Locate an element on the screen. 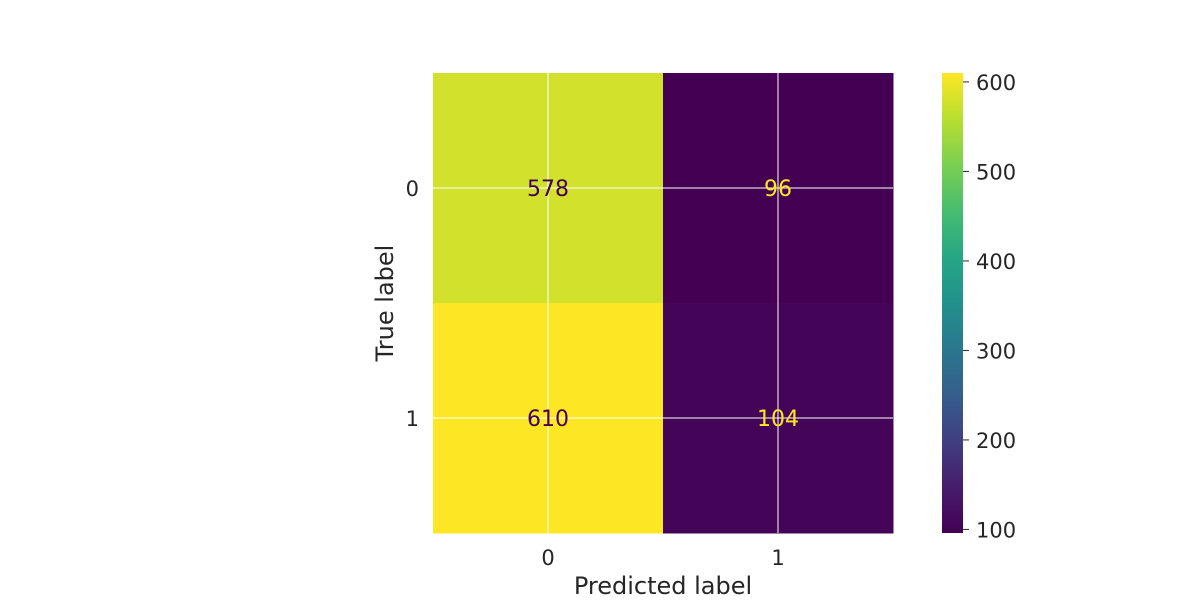 Image resolution: width=1200 pixels, height=604 pixels. cell-value-label-1-0: 610 is located at coordinates (548, 419).